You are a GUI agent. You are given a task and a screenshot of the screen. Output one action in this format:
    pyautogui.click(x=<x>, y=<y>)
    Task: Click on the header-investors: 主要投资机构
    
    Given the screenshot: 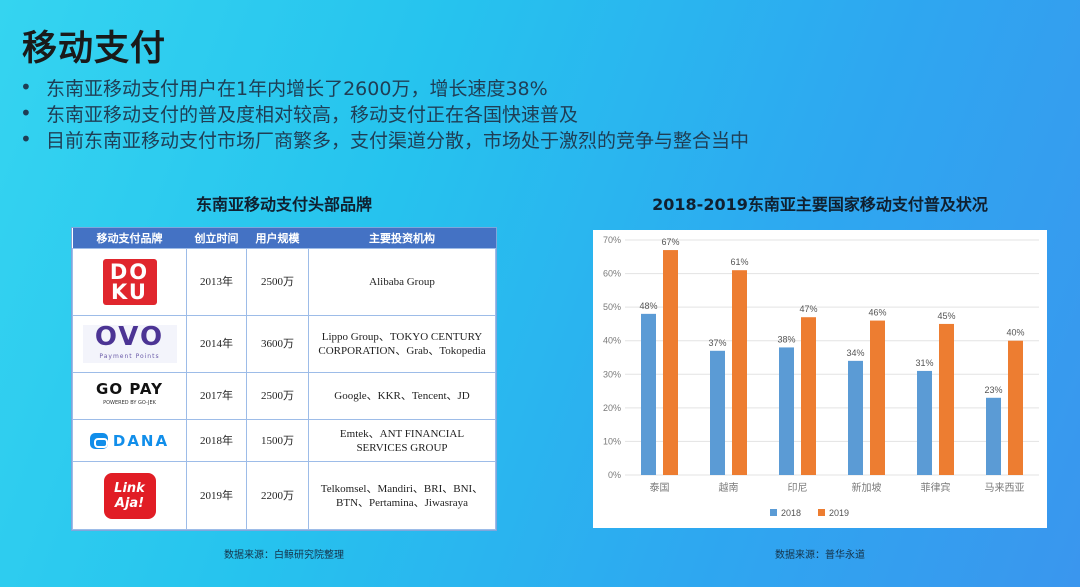 What is the action you would take?
    pyautogui.click(x=402, y=238)
    